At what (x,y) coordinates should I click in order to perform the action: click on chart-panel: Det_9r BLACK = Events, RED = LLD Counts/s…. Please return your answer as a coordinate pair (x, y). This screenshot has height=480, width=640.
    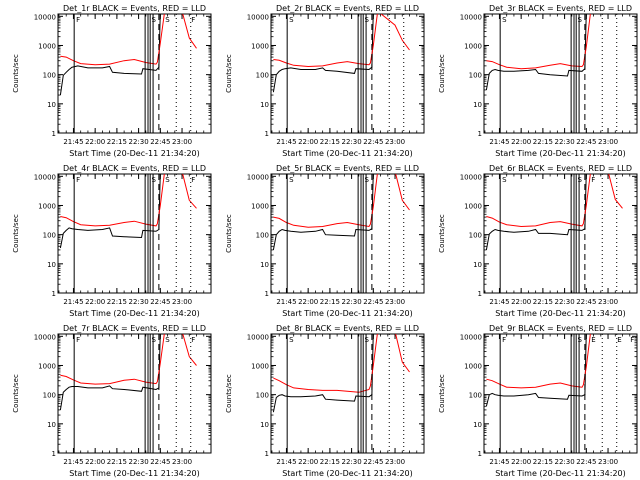
    Looking at the image, I should click on (538, 401).